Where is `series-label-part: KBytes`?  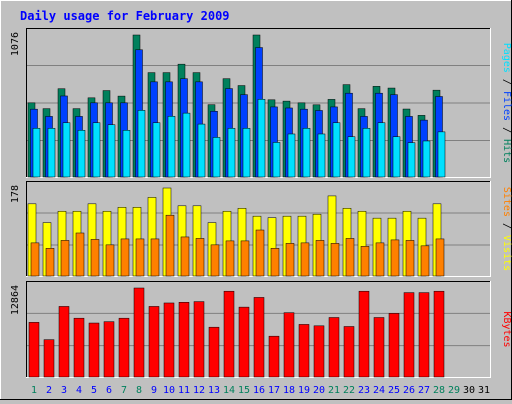 series-label-part: KBytes is located at coordinates (506, 329).